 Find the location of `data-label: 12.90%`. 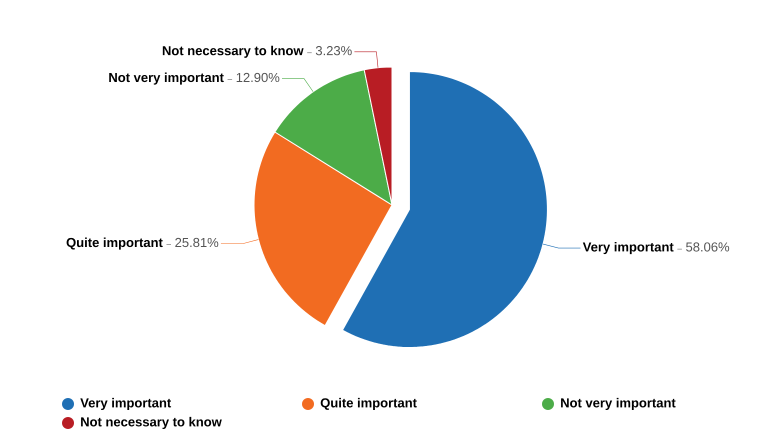

data-label: 12.90% is located at coordinates (258, 77).